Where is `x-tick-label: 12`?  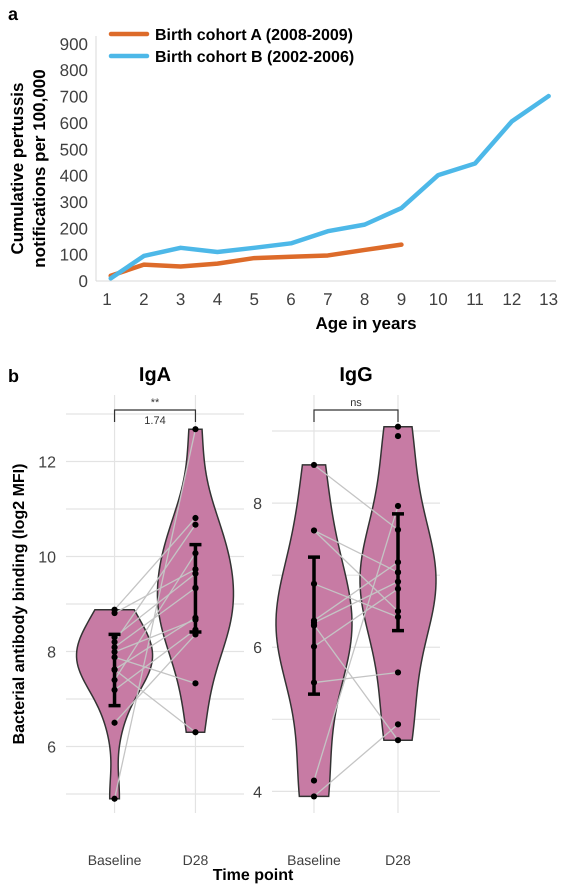 x-tick-label: 12 is located at coordinates (512, 299).